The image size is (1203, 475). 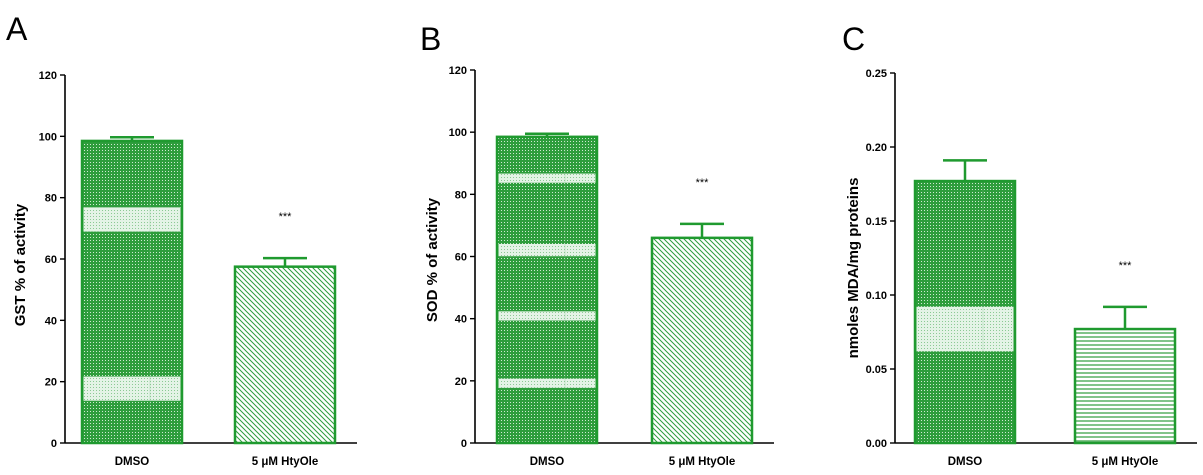 I want to click on y-axis-label-a: GST % of activity, so click(x=20, y=264).